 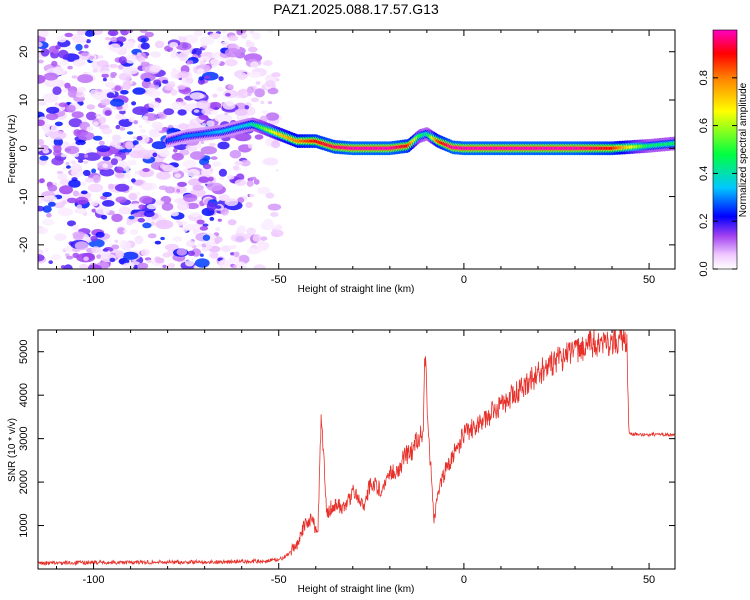 I want to click on spectrogram-xlabel: Height of straight line (km), so click(x=356, y=289).